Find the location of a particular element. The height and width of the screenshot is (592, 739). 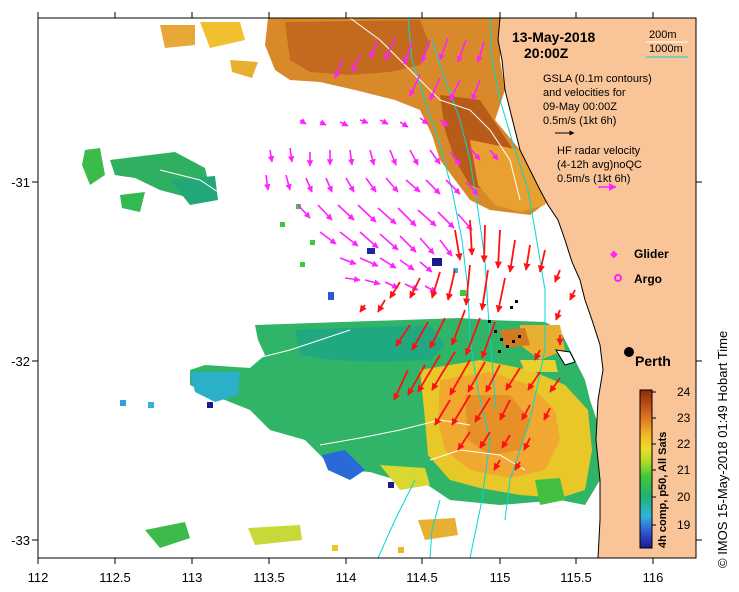

x-tick-label: 113.5 is located at coordinates (269, 577).